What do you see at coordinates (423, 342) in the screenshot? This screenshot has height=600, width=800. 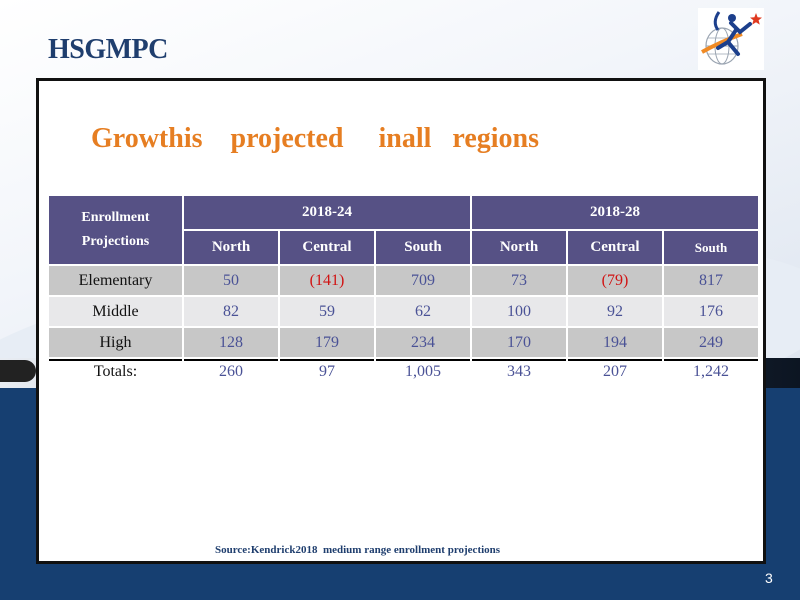 I see `table-cell: 234` at bounding box center [423, 342].